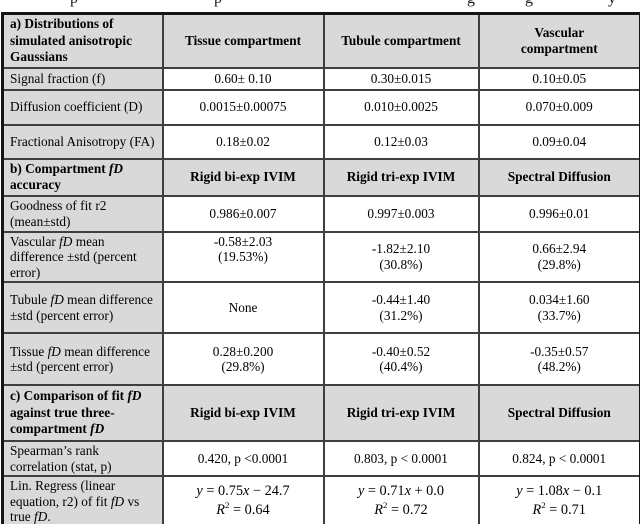  Describe the element at coordinates (558, 141) in the screenshot. I see `value-cell: 0.09±0.04` at that location.